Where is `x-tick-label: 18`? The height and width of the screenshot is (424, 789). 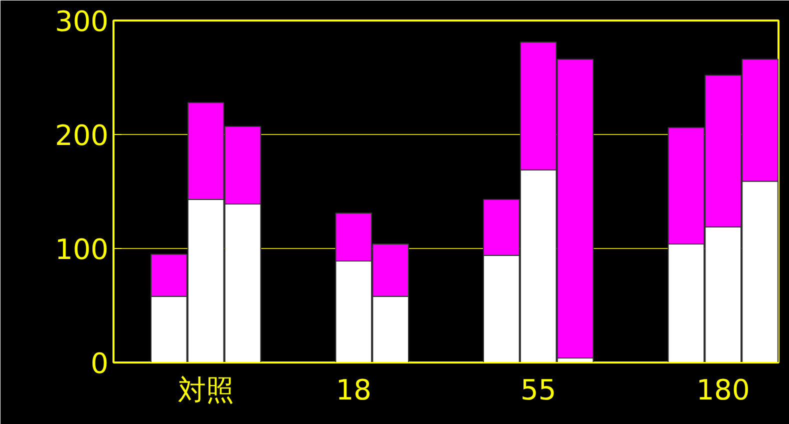 x-tick-label: 18 is located at coordinates (354, 390).